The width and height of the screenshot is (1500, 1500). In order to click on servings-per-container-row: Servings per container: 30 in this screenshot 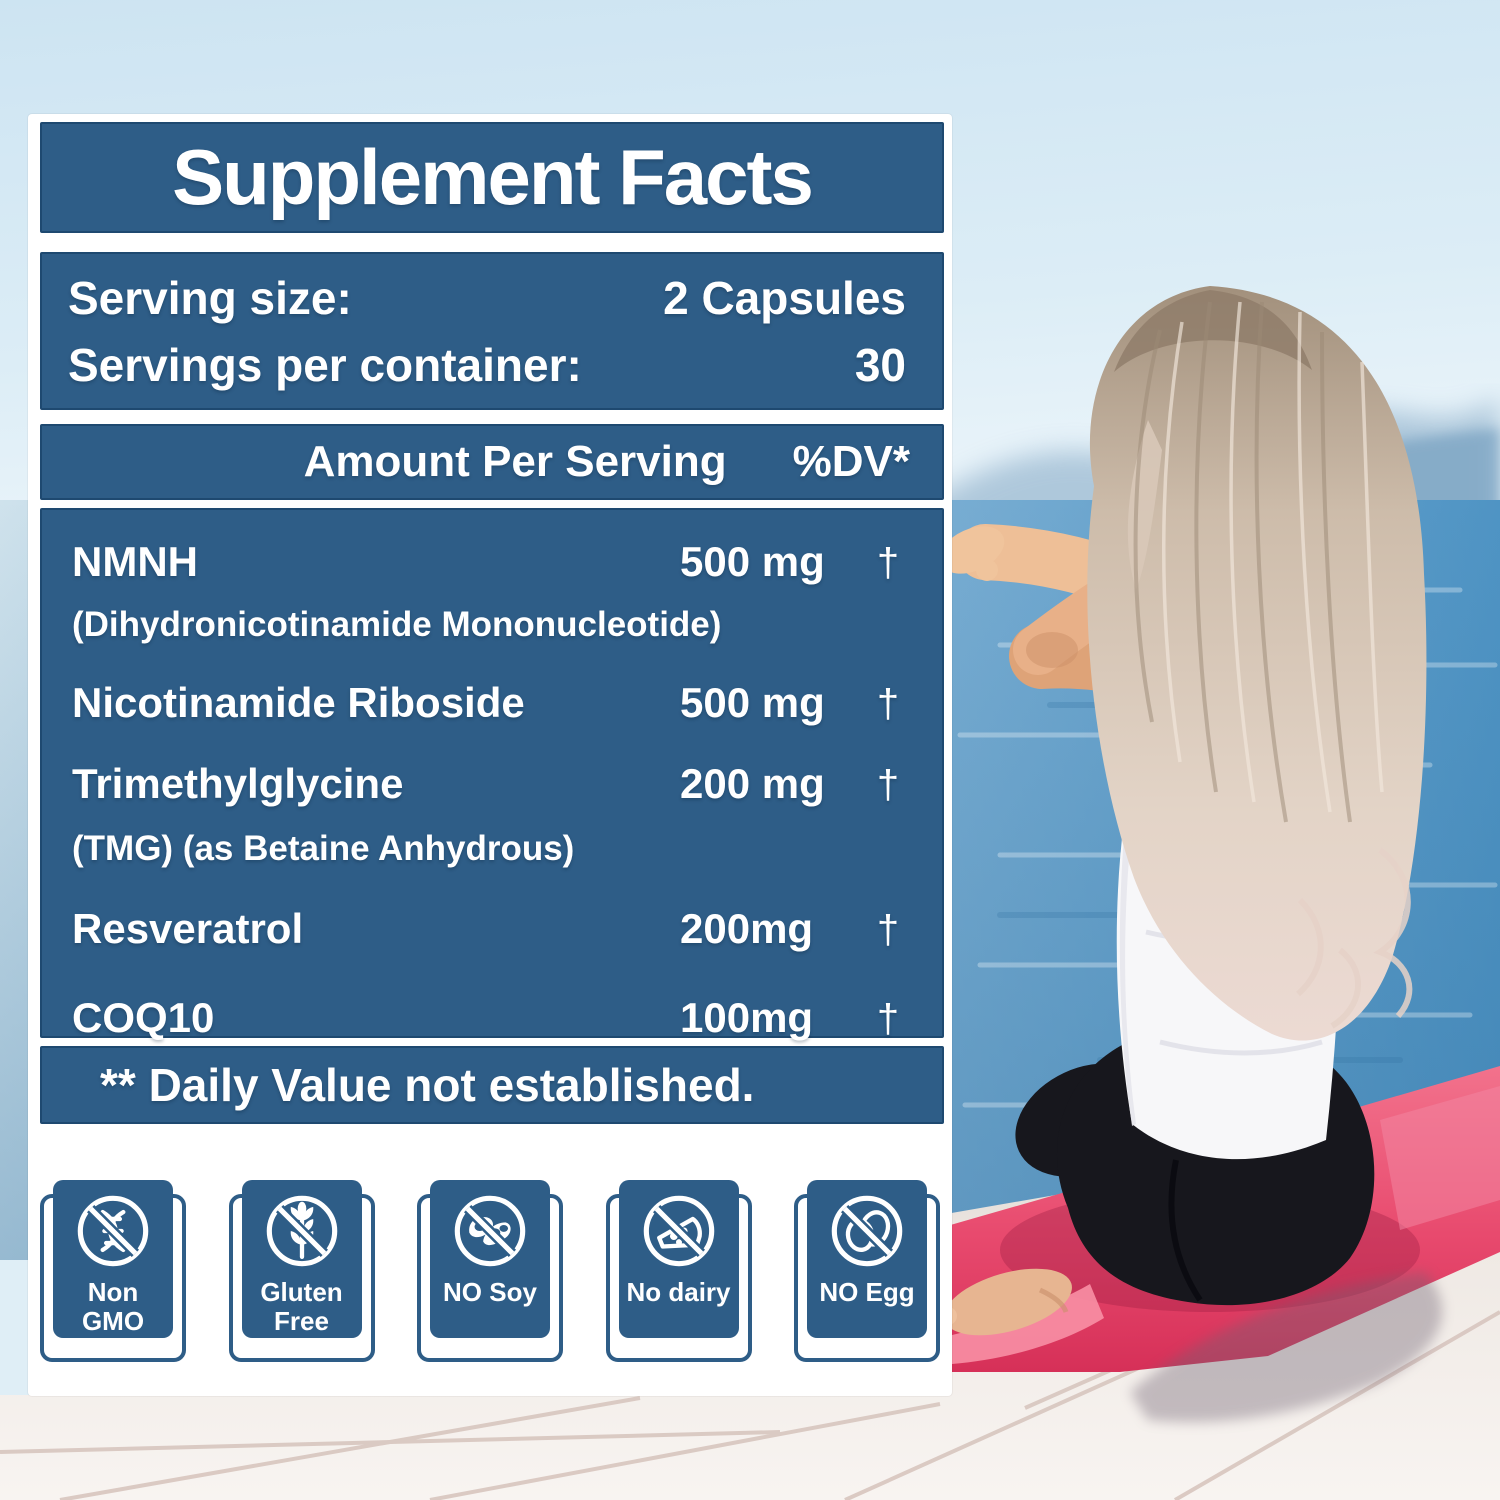, I will do `click(487, 365)`.